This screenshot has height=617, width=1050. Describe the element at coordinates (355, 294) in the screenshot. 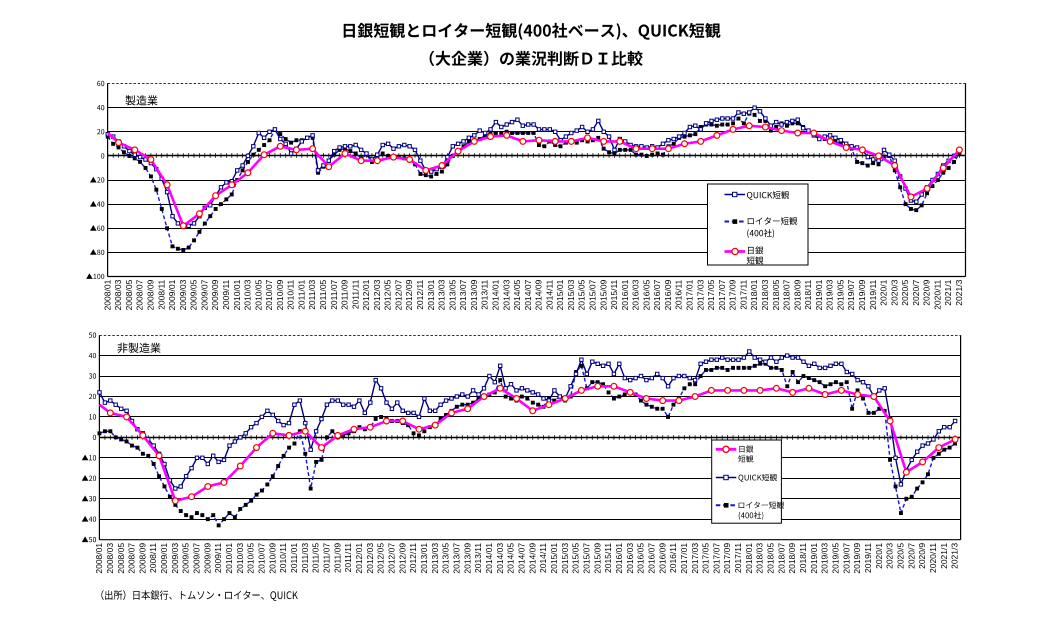

I see `svg-text: 2011/11` at that location.